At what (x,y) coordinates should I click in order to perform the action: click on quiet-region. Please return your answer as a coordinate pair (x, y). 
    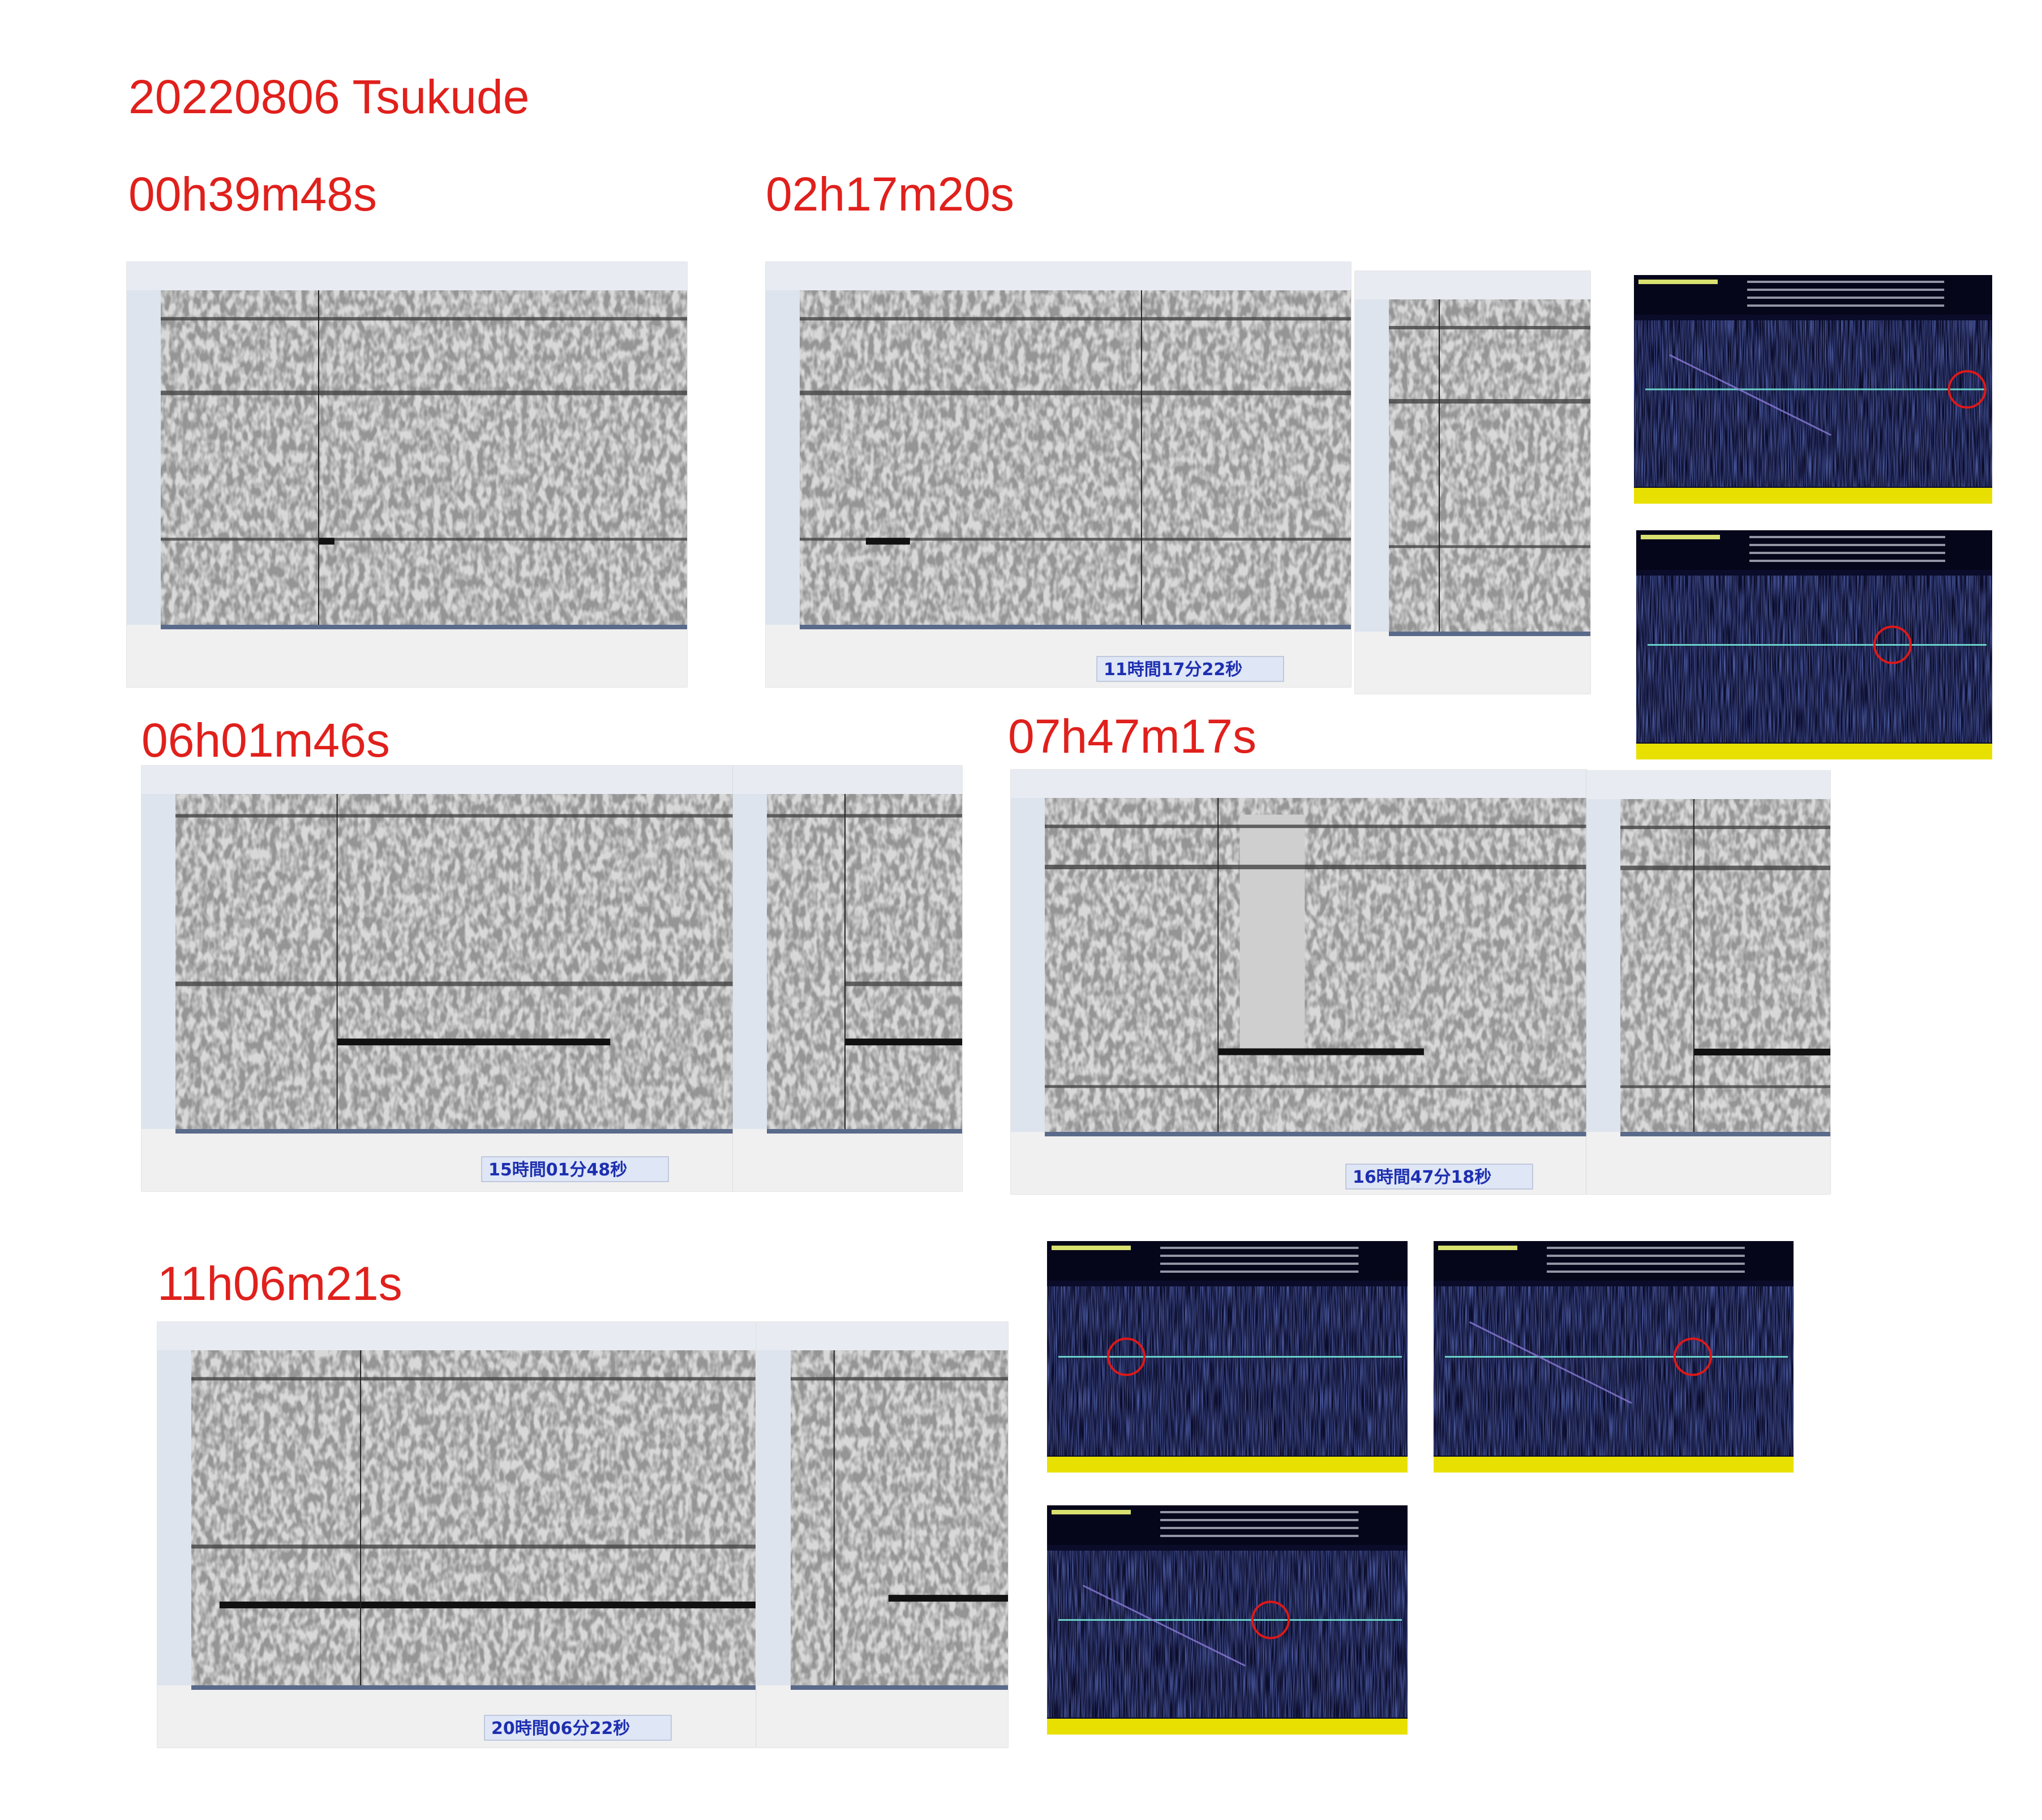
    Looking at the image, I should click on (1272, 931).